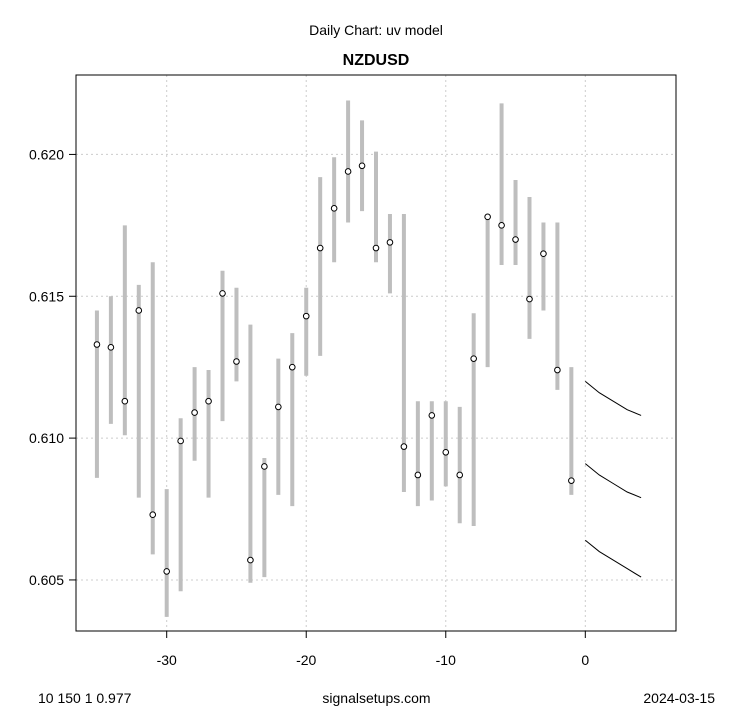 The image size is (753, 708). Describe the element at coordinates (679, 698) in the screenshot. I see `footer-right: 2024-03-15` at that location.